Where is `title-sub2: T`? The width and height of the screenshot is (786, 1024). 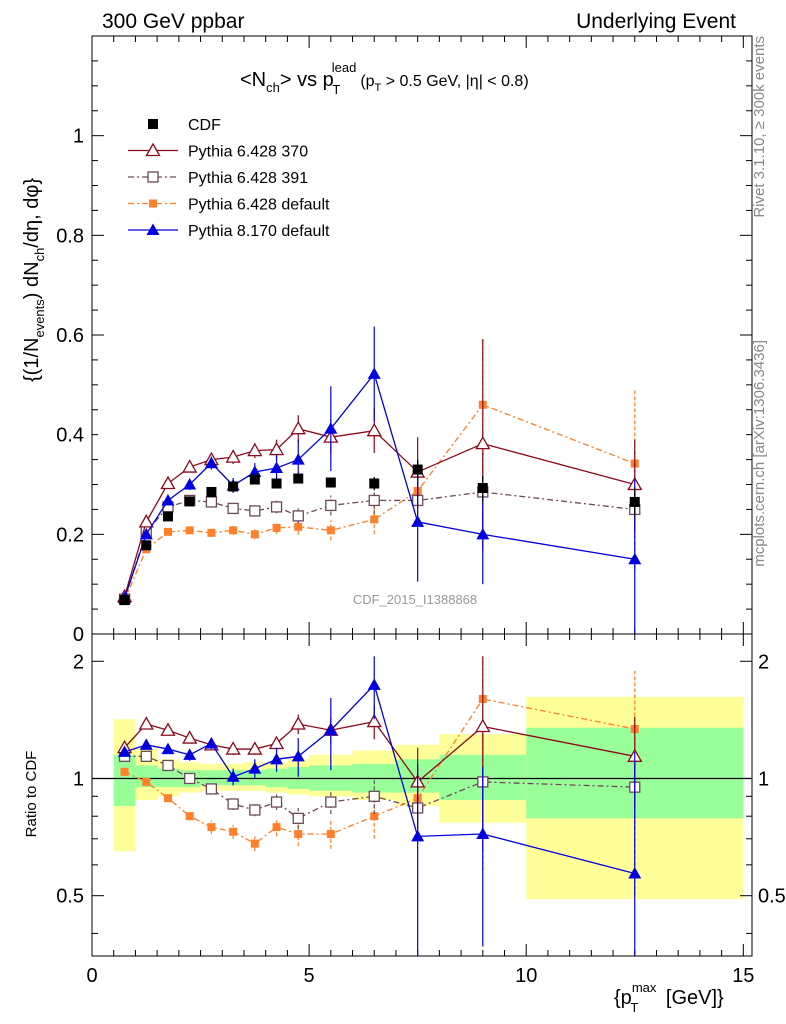
title-sub2: T is located at coordinates (336, 89).